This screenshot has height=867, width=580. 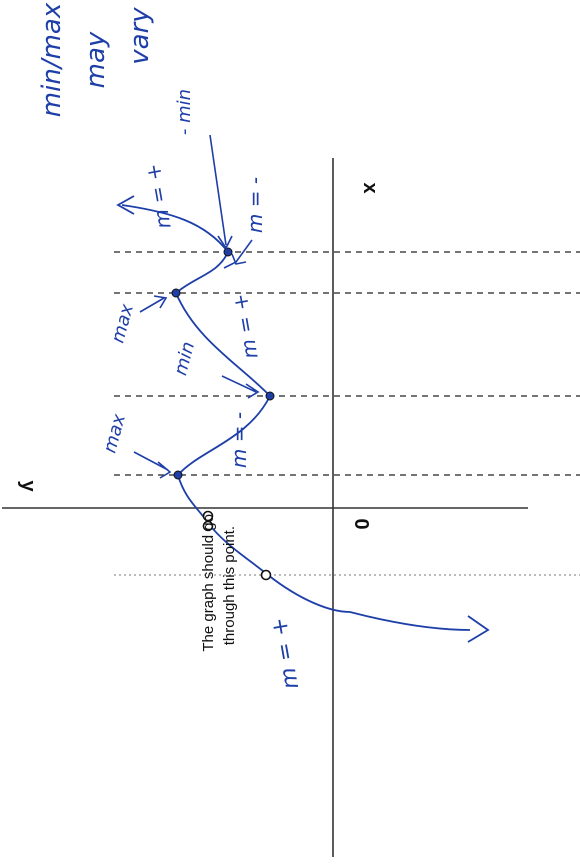 I want to click on max-point-upper, so click(x=176, y=293).